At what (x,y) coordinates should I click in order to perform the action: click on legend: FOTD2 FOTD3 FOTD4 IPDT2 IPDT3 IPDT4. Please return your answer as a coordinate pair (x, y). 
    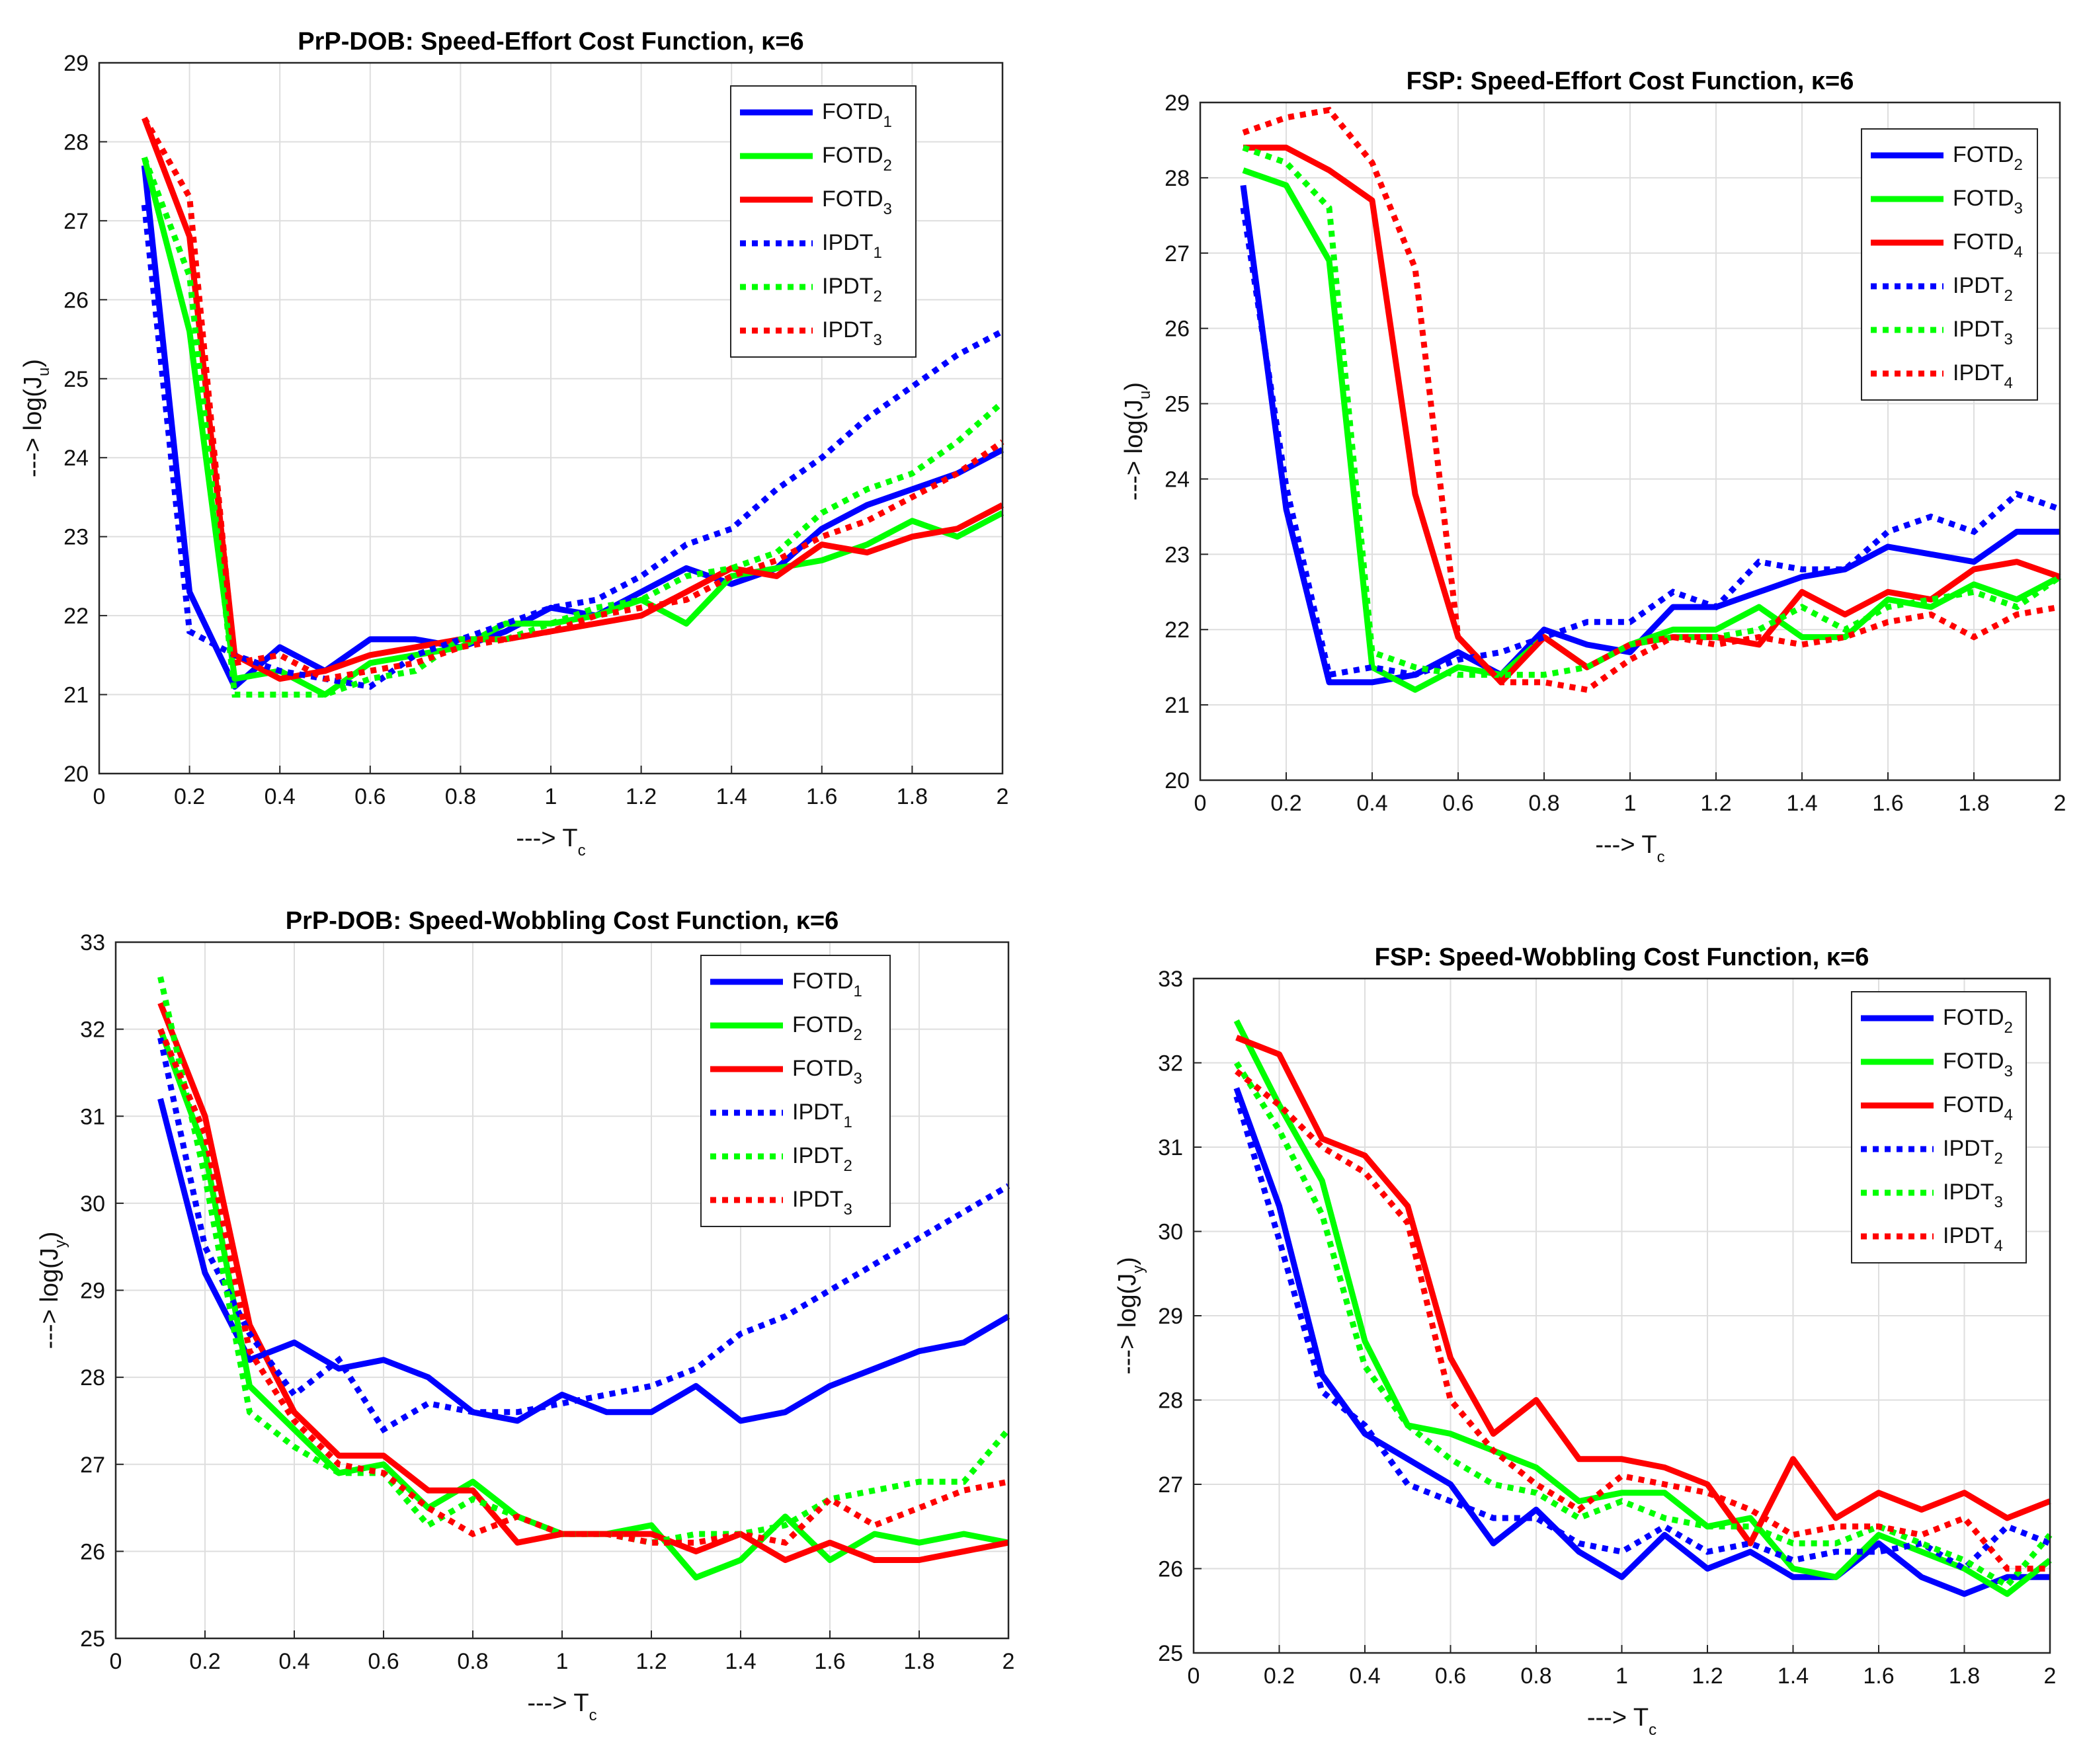
    Looking at the image, I should click on (1950, 264).